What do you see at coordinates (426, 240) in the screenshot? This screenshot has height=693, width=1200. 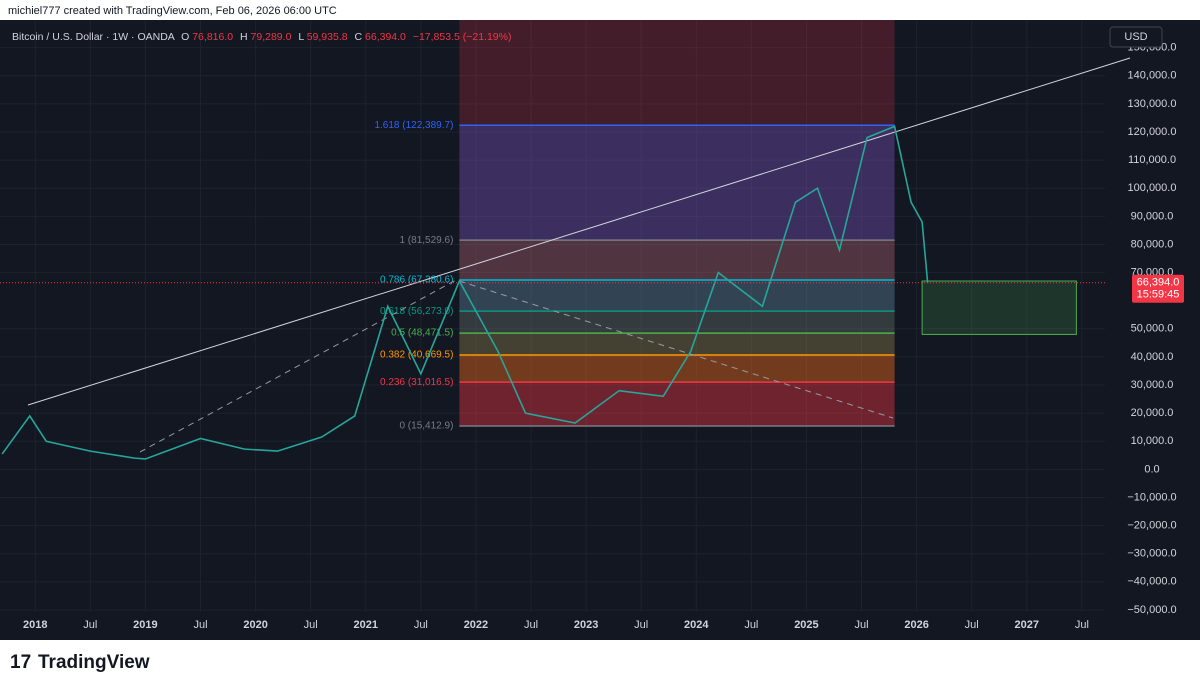 I see `fib-label: 1 (81,529.6)` at bounding box center [426, 240].